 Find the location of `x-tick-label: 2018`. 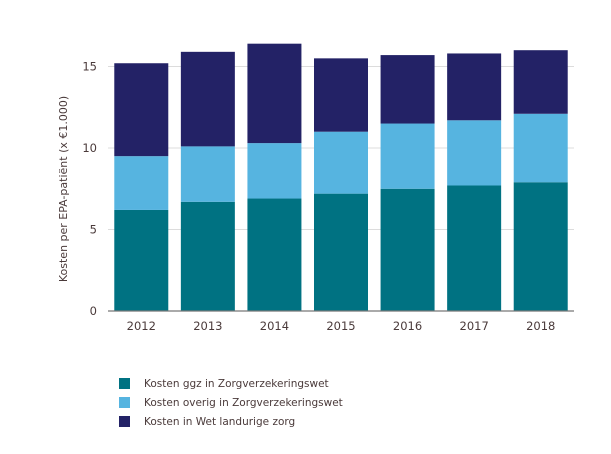

x-tick-label: 2018 is located at coordinates (540, 326).